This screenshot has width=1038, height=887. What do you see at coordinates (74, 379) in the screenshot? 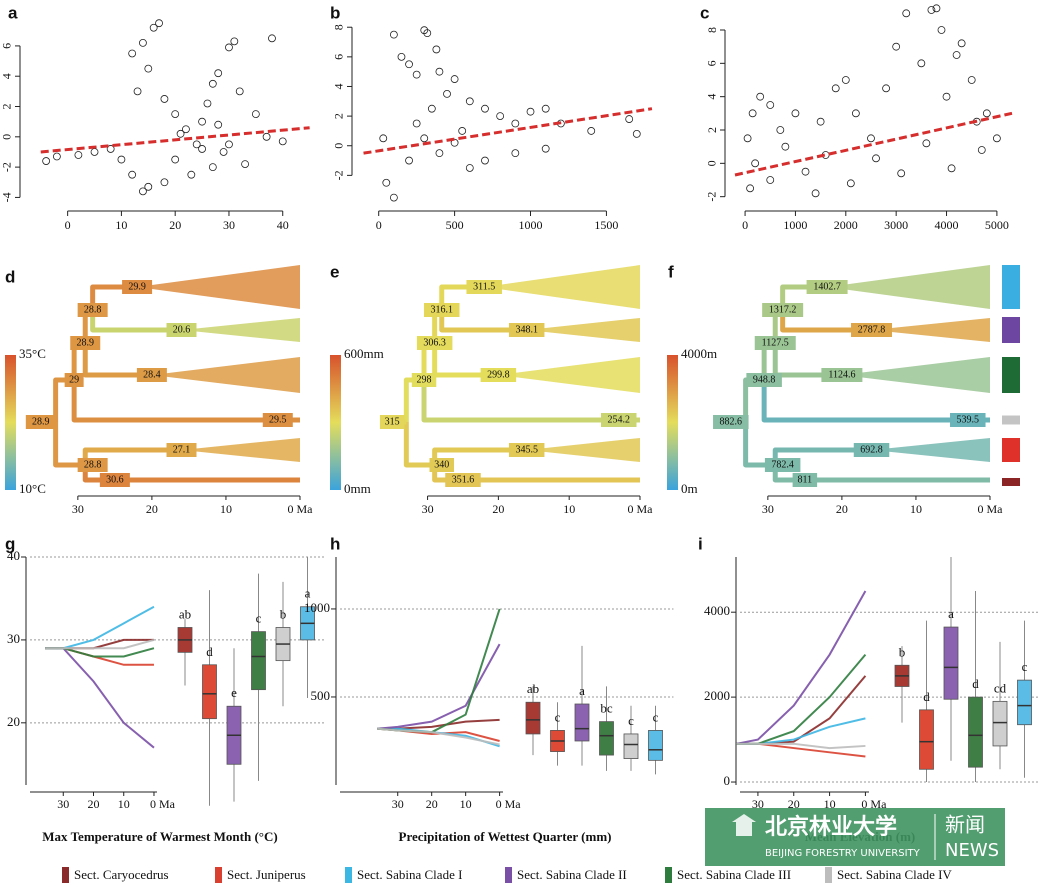
I see `node-label: 29` at bounding box center [74, 379].